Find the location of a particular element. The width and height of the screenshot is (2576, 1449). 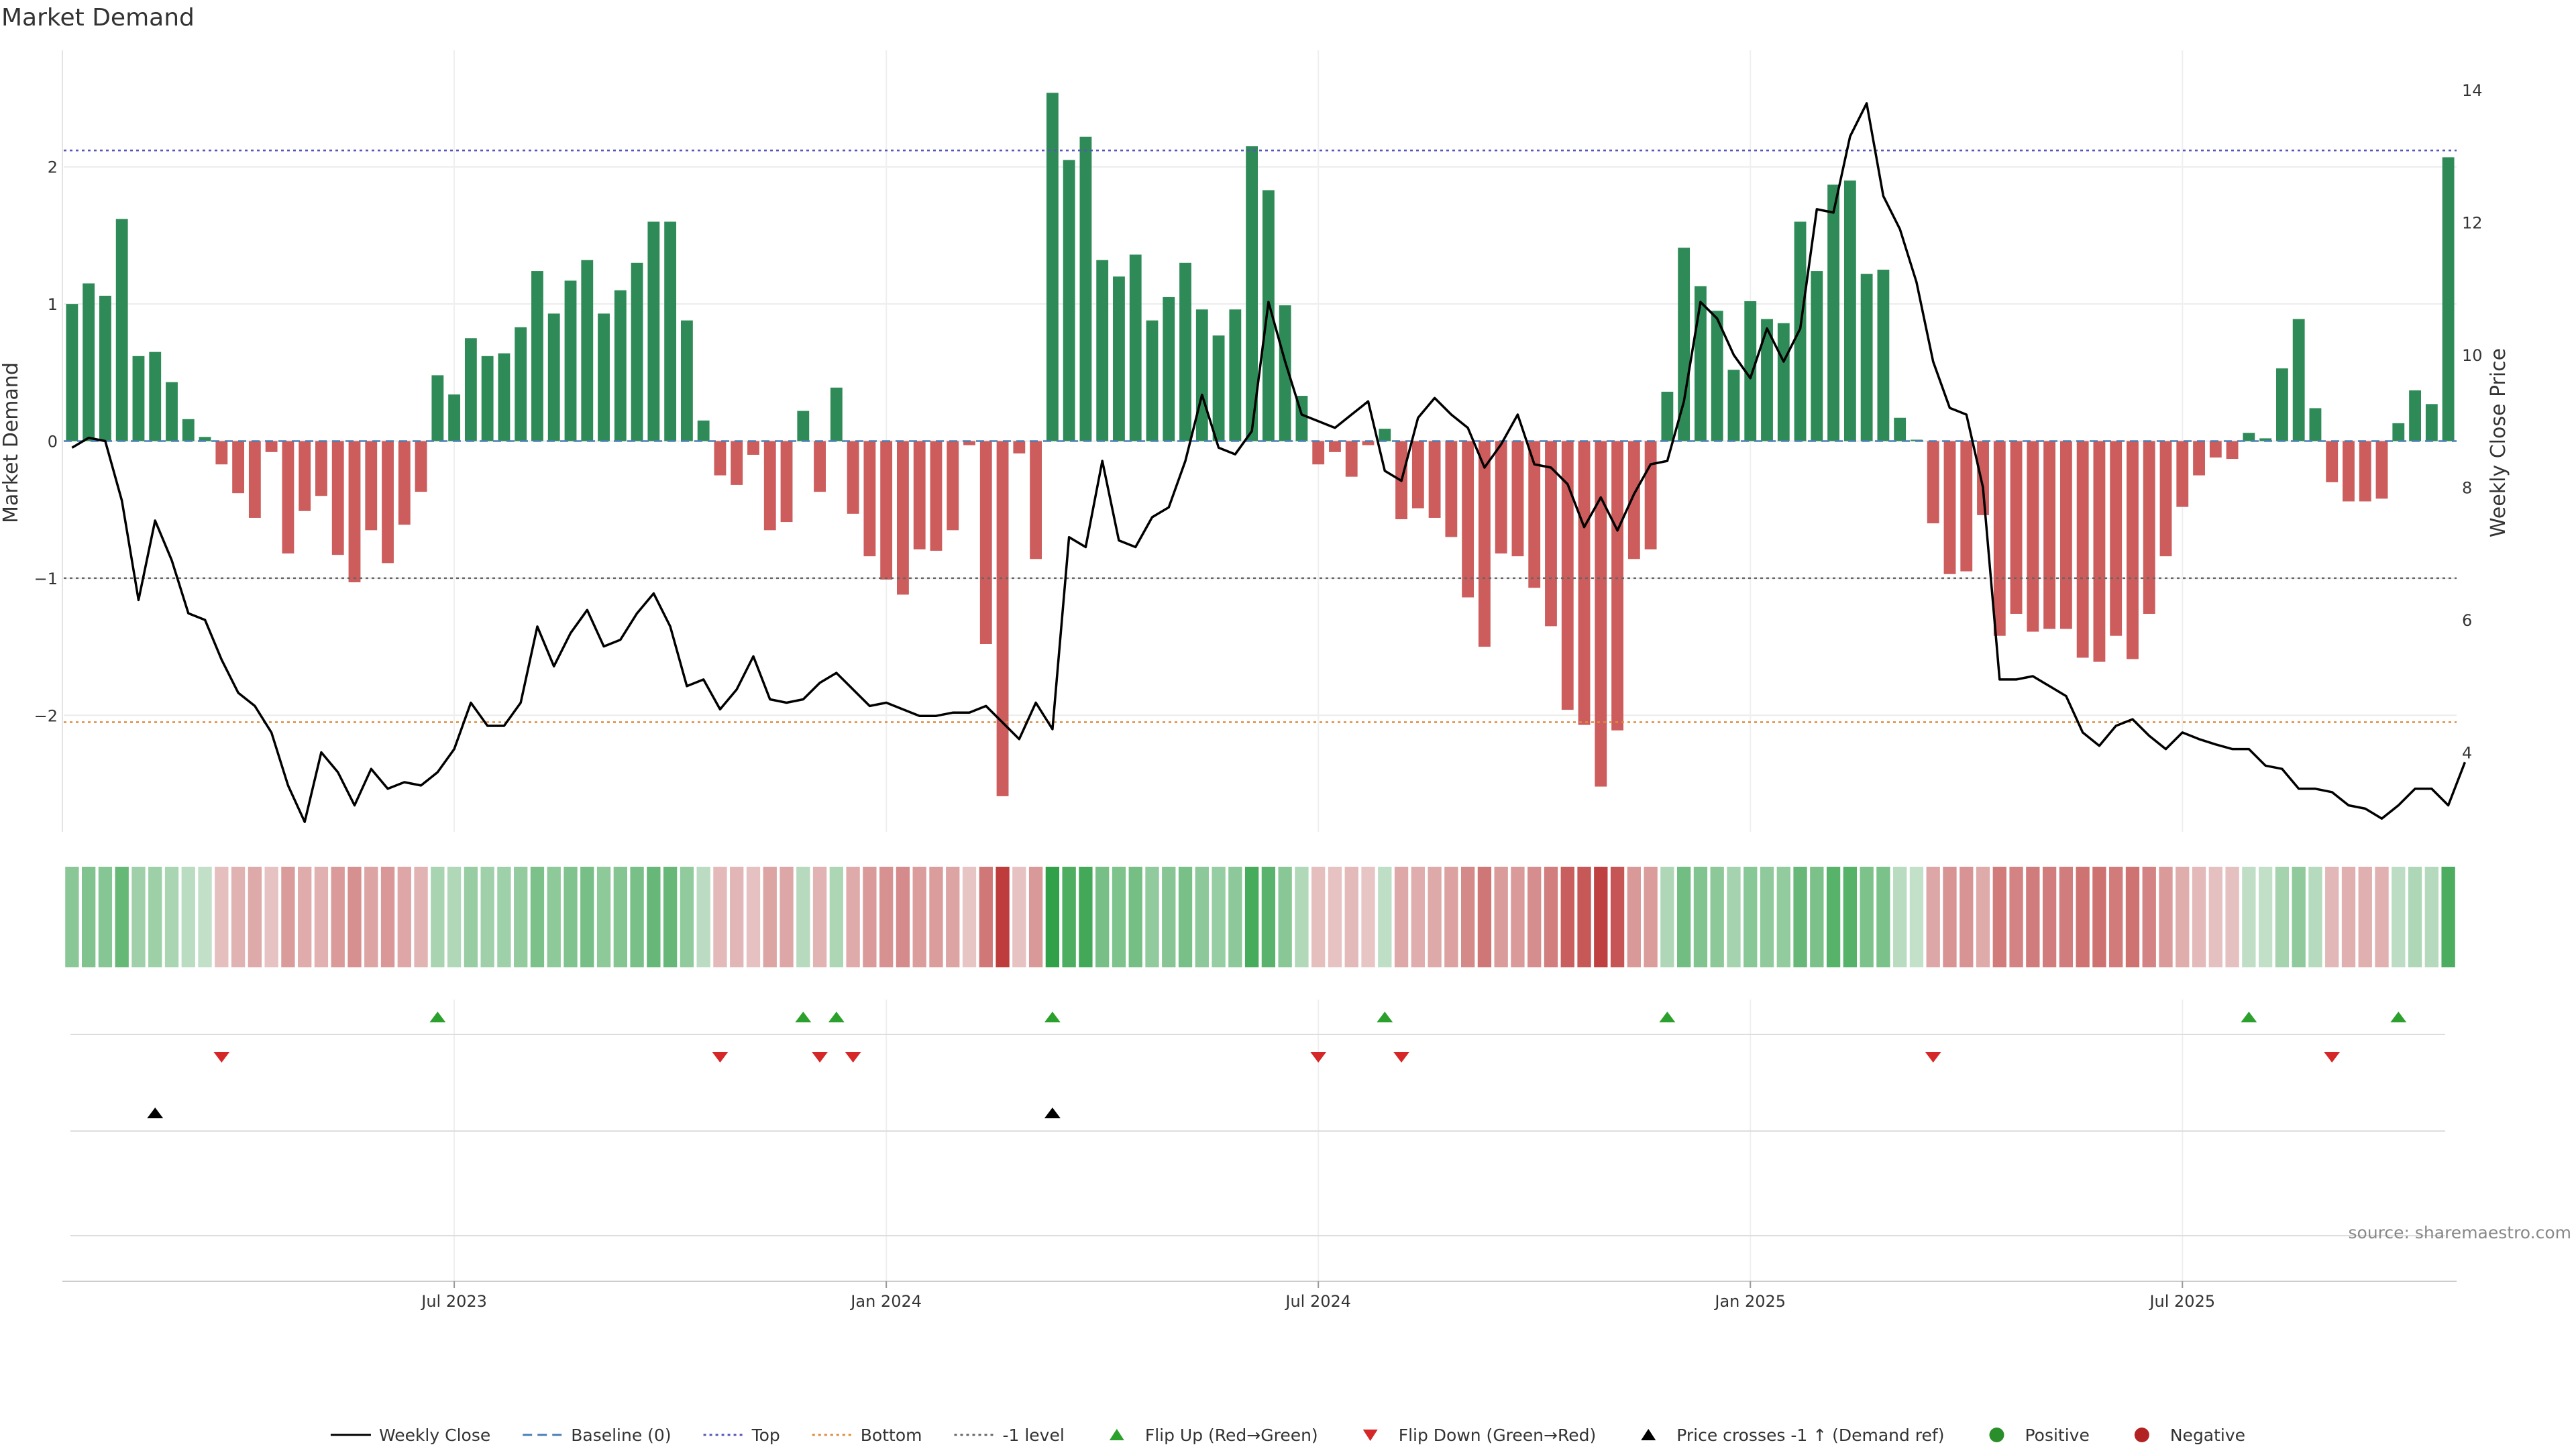

legend-item: Negative is located at coordinates (2189, 1435).